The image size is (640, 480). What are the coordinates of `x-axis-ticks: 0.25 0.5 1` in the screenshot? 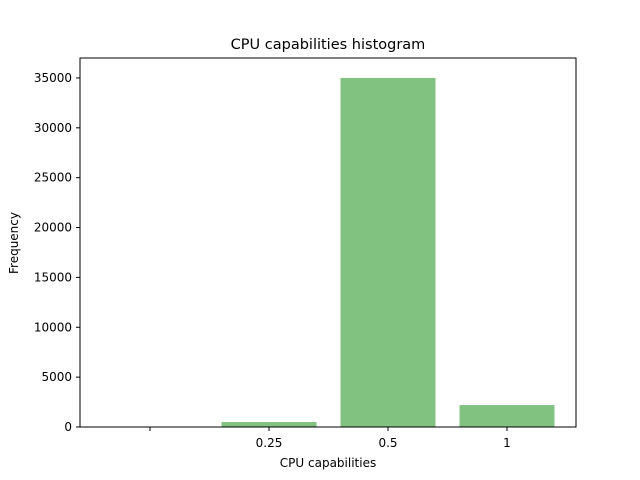 It's located at (330, 438).